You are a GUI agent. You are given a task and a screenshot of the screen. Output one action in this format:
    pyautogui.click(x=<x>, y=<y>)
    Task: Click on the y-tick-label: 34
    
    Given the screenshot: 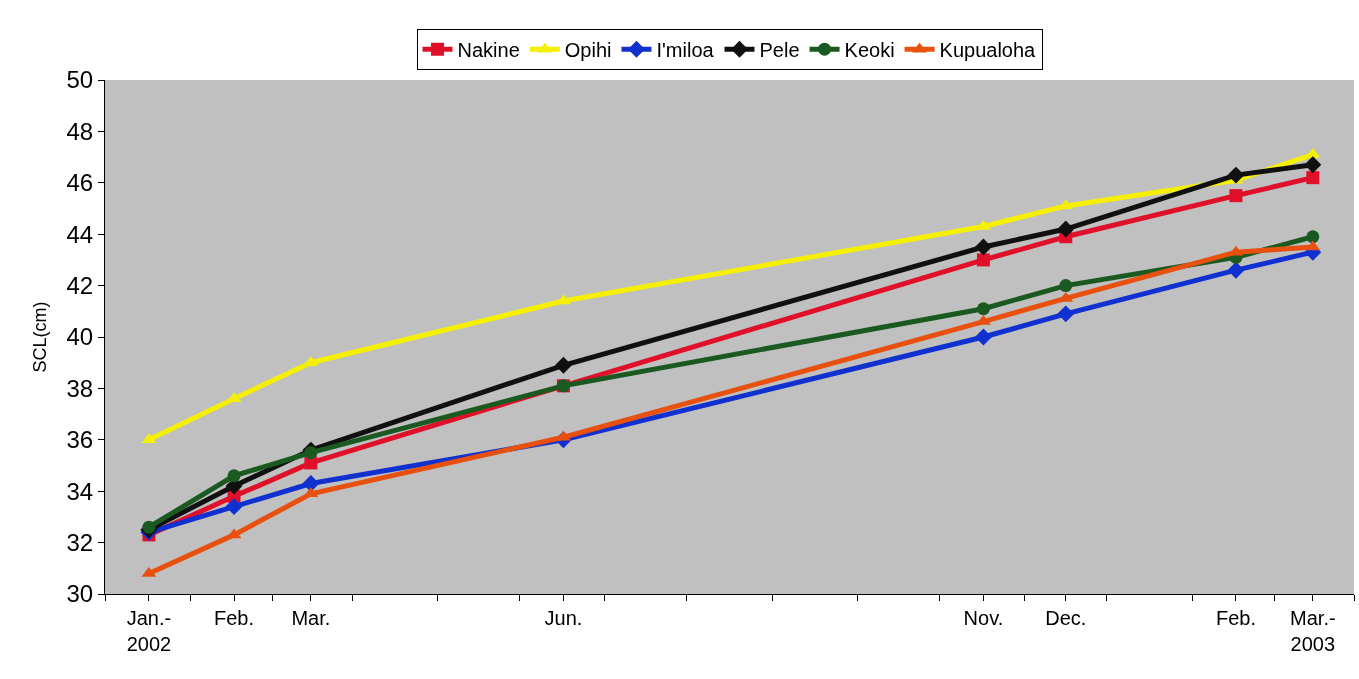 What is the action you would take?
    pyautogui.click(x=80, y=491)
    